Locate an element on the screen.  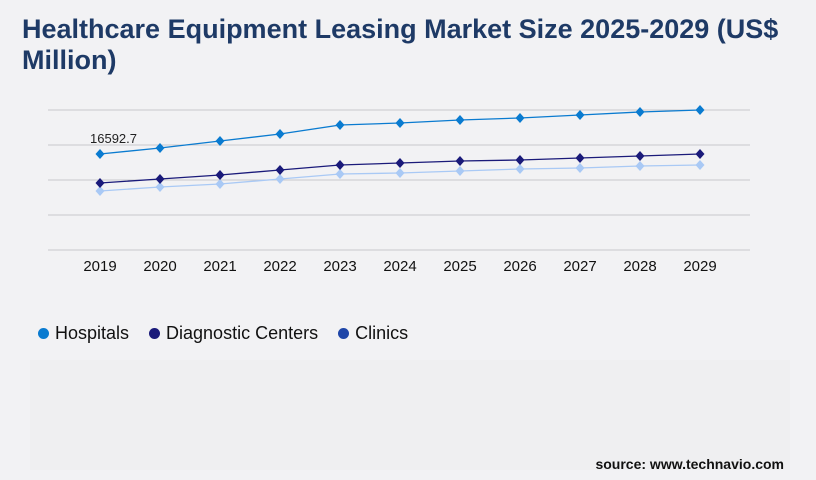
x-tick-label: 2023 is located at coordinates (339, 266).